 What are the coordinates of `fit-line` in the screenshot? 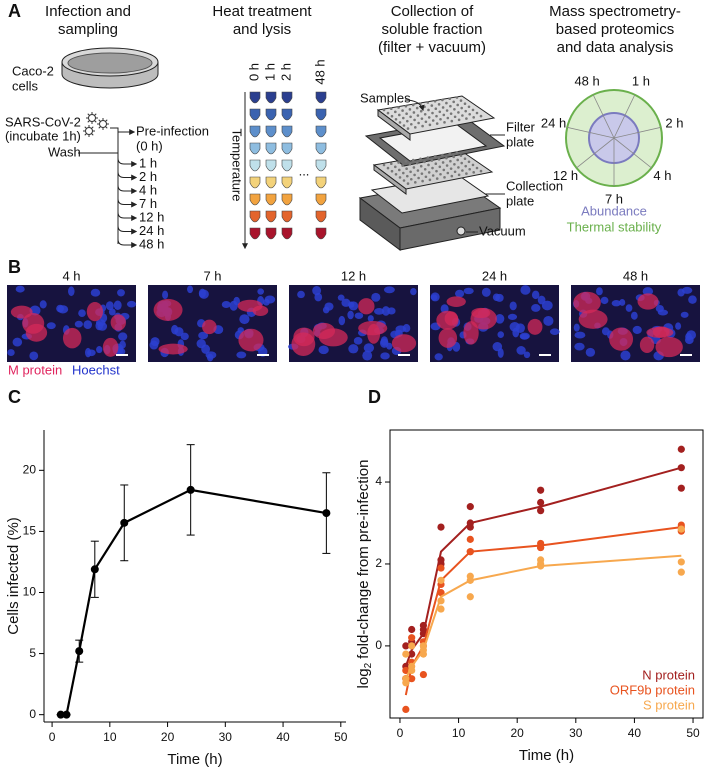 It's located at (543, 566).